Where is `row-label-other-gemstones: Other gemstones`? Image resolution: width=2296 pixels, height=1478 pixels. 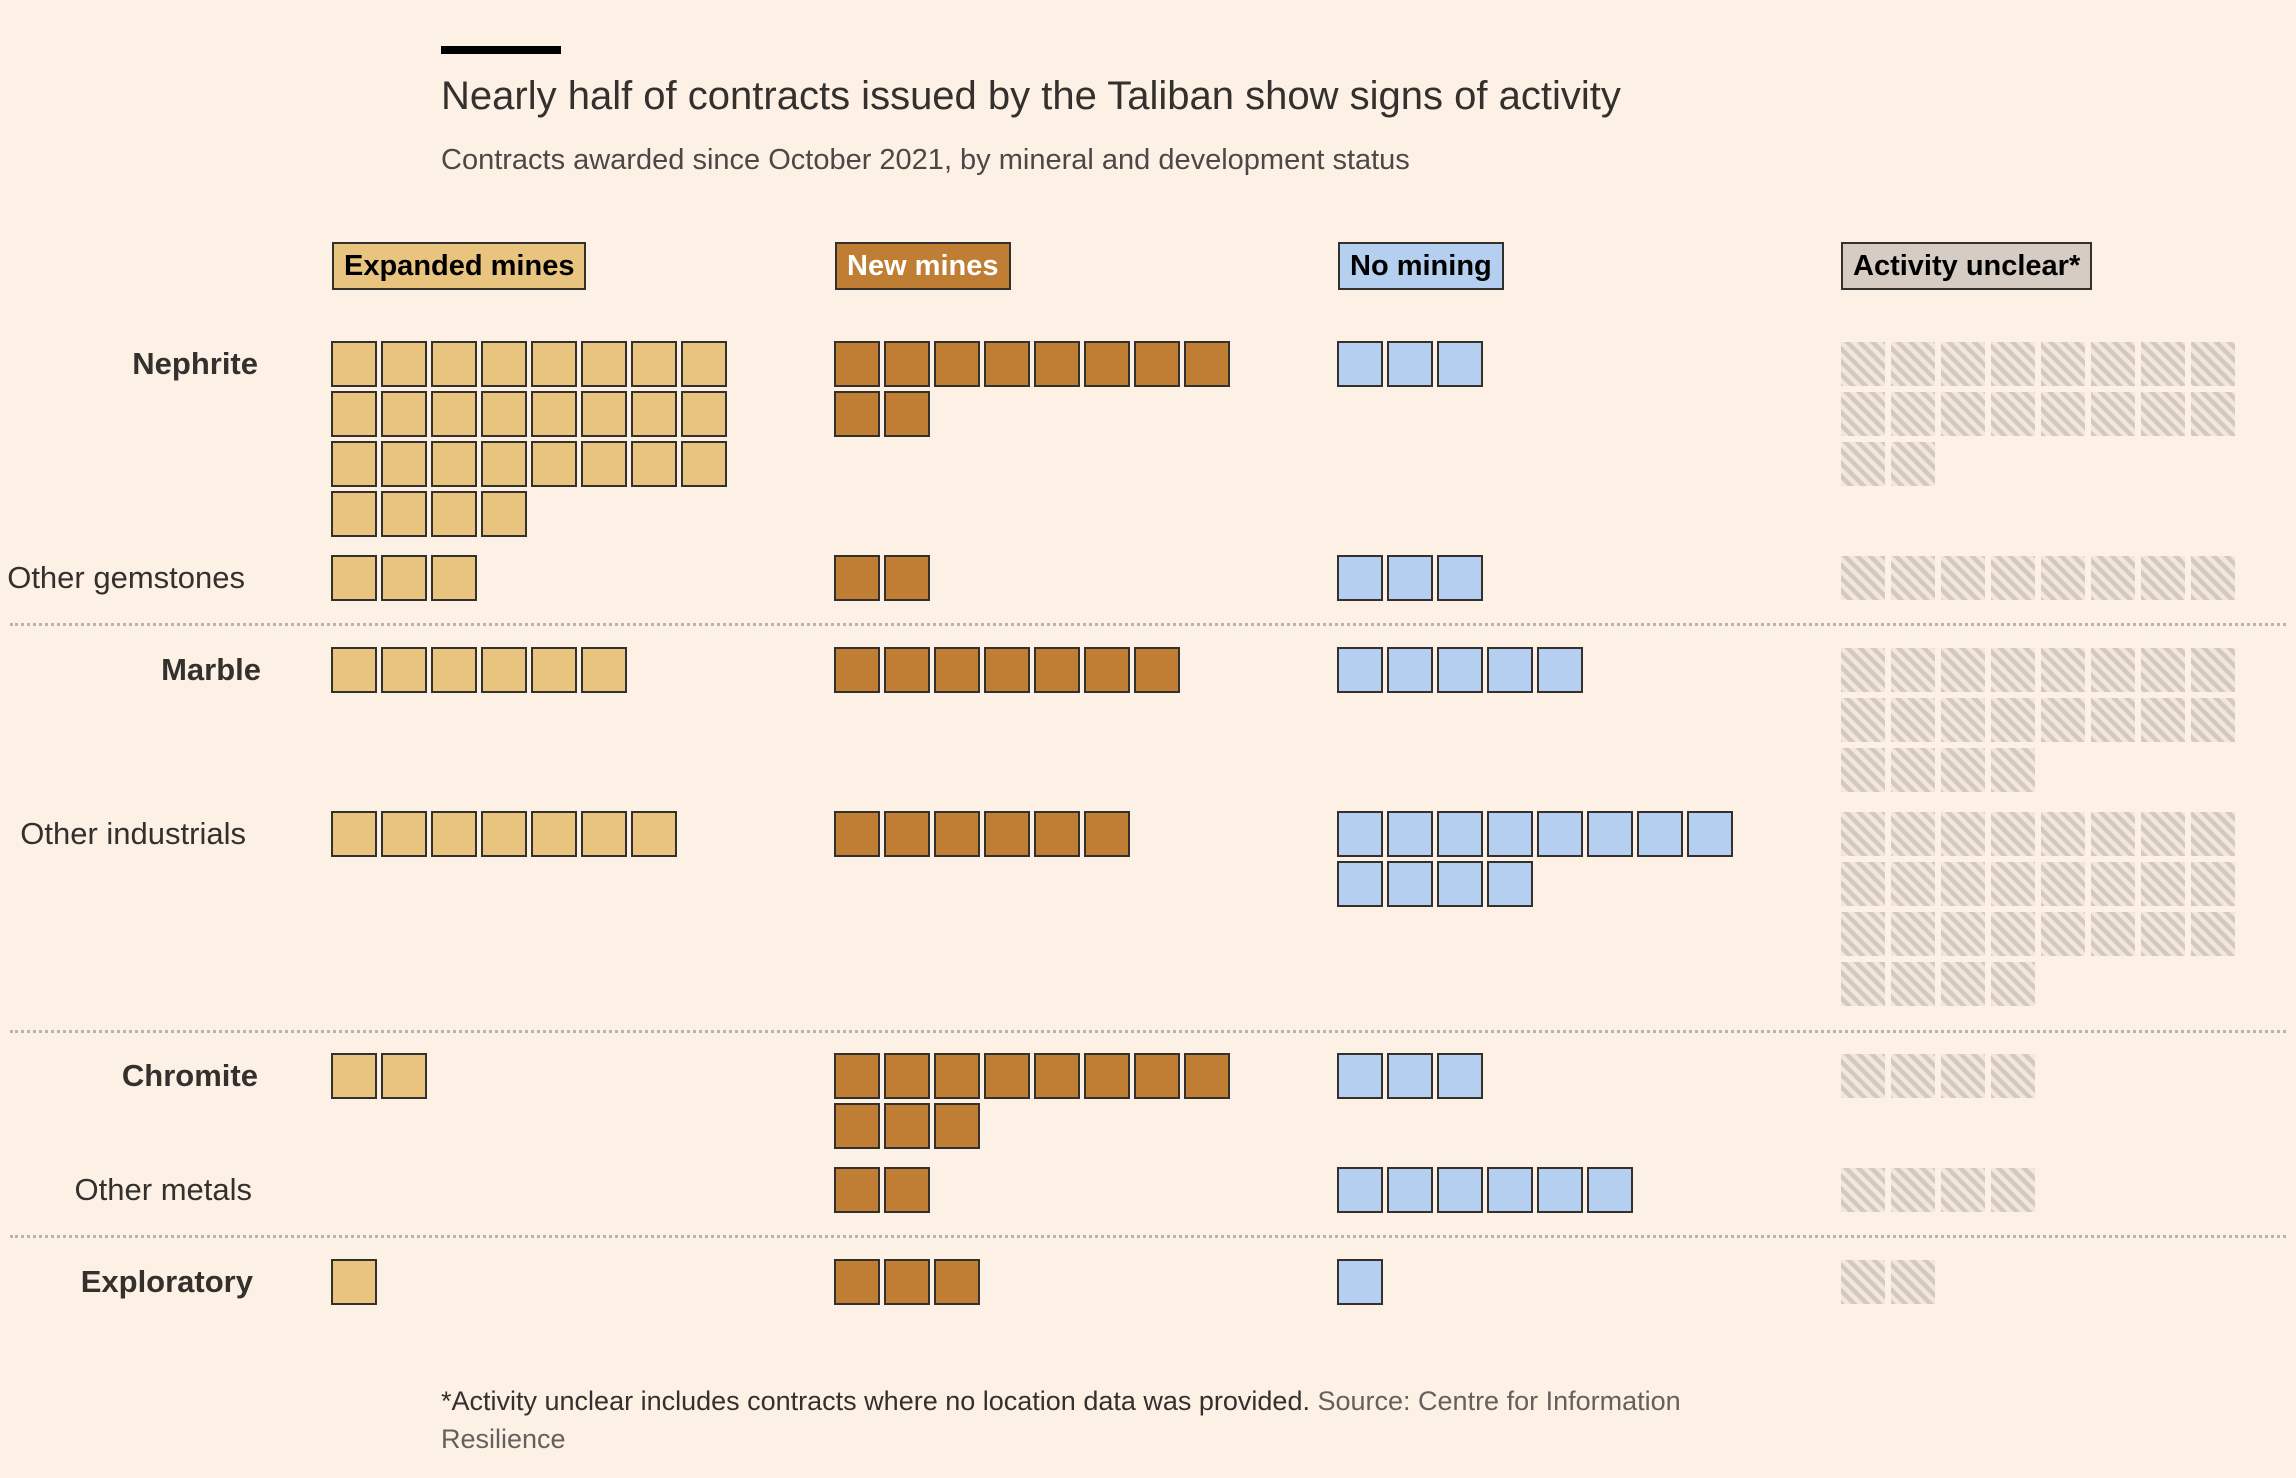
row-label-other-gemstones: Other gemstones is located at coordinates (126, 577).